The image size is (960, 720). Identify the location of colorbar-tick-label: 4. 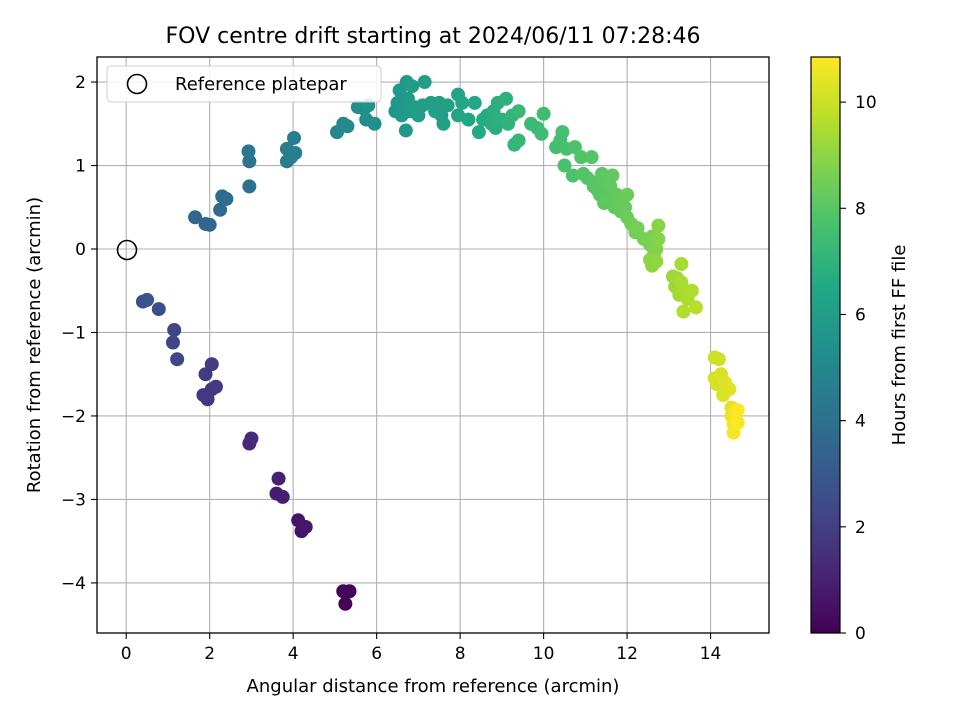
(860, 422).